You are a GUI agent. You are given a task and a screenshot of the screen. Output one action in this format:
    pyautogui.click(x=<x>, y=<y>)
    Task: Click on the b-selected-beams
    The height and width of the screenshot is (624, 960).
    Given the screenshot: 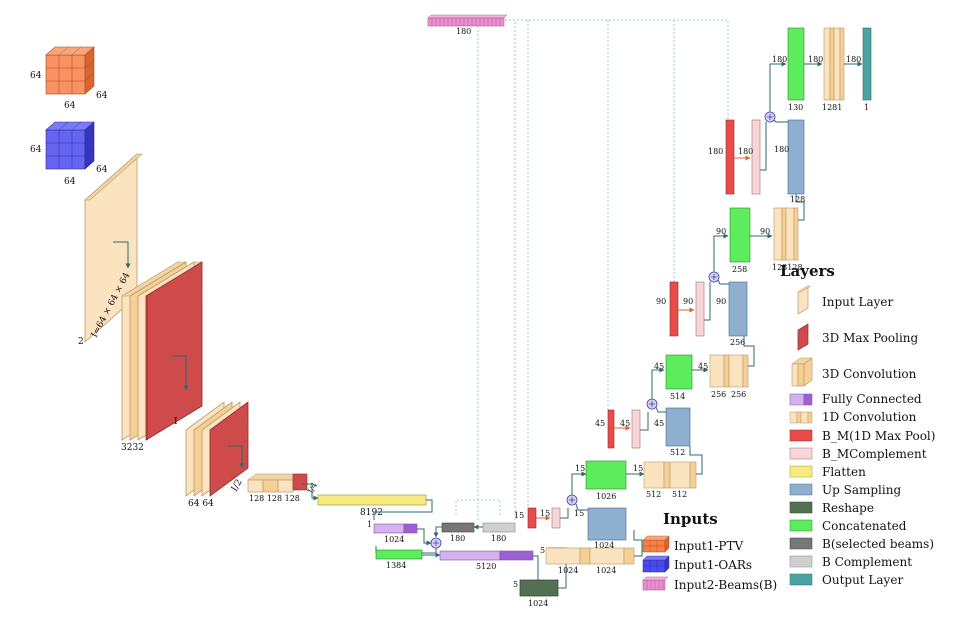 What is the action you would take?
    pyautogui.click(x=458, y=527)
    